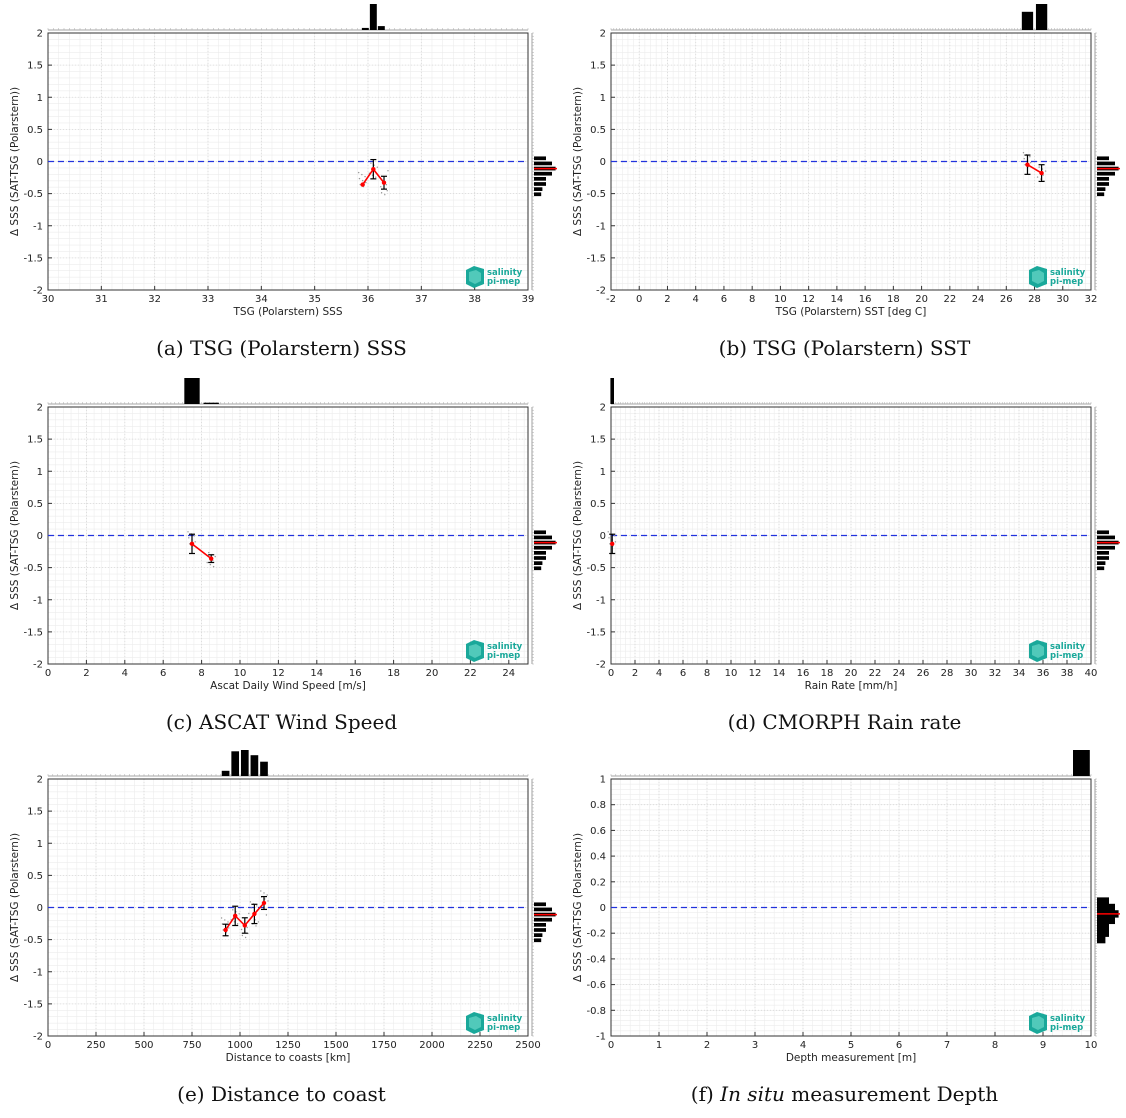 The width and height of the screenshot is (1126, 1118). What do you see at coordinates (35, 876) in the screenshot?
I see `y-tick-label: 0.5` at bounding box center [35, 876].